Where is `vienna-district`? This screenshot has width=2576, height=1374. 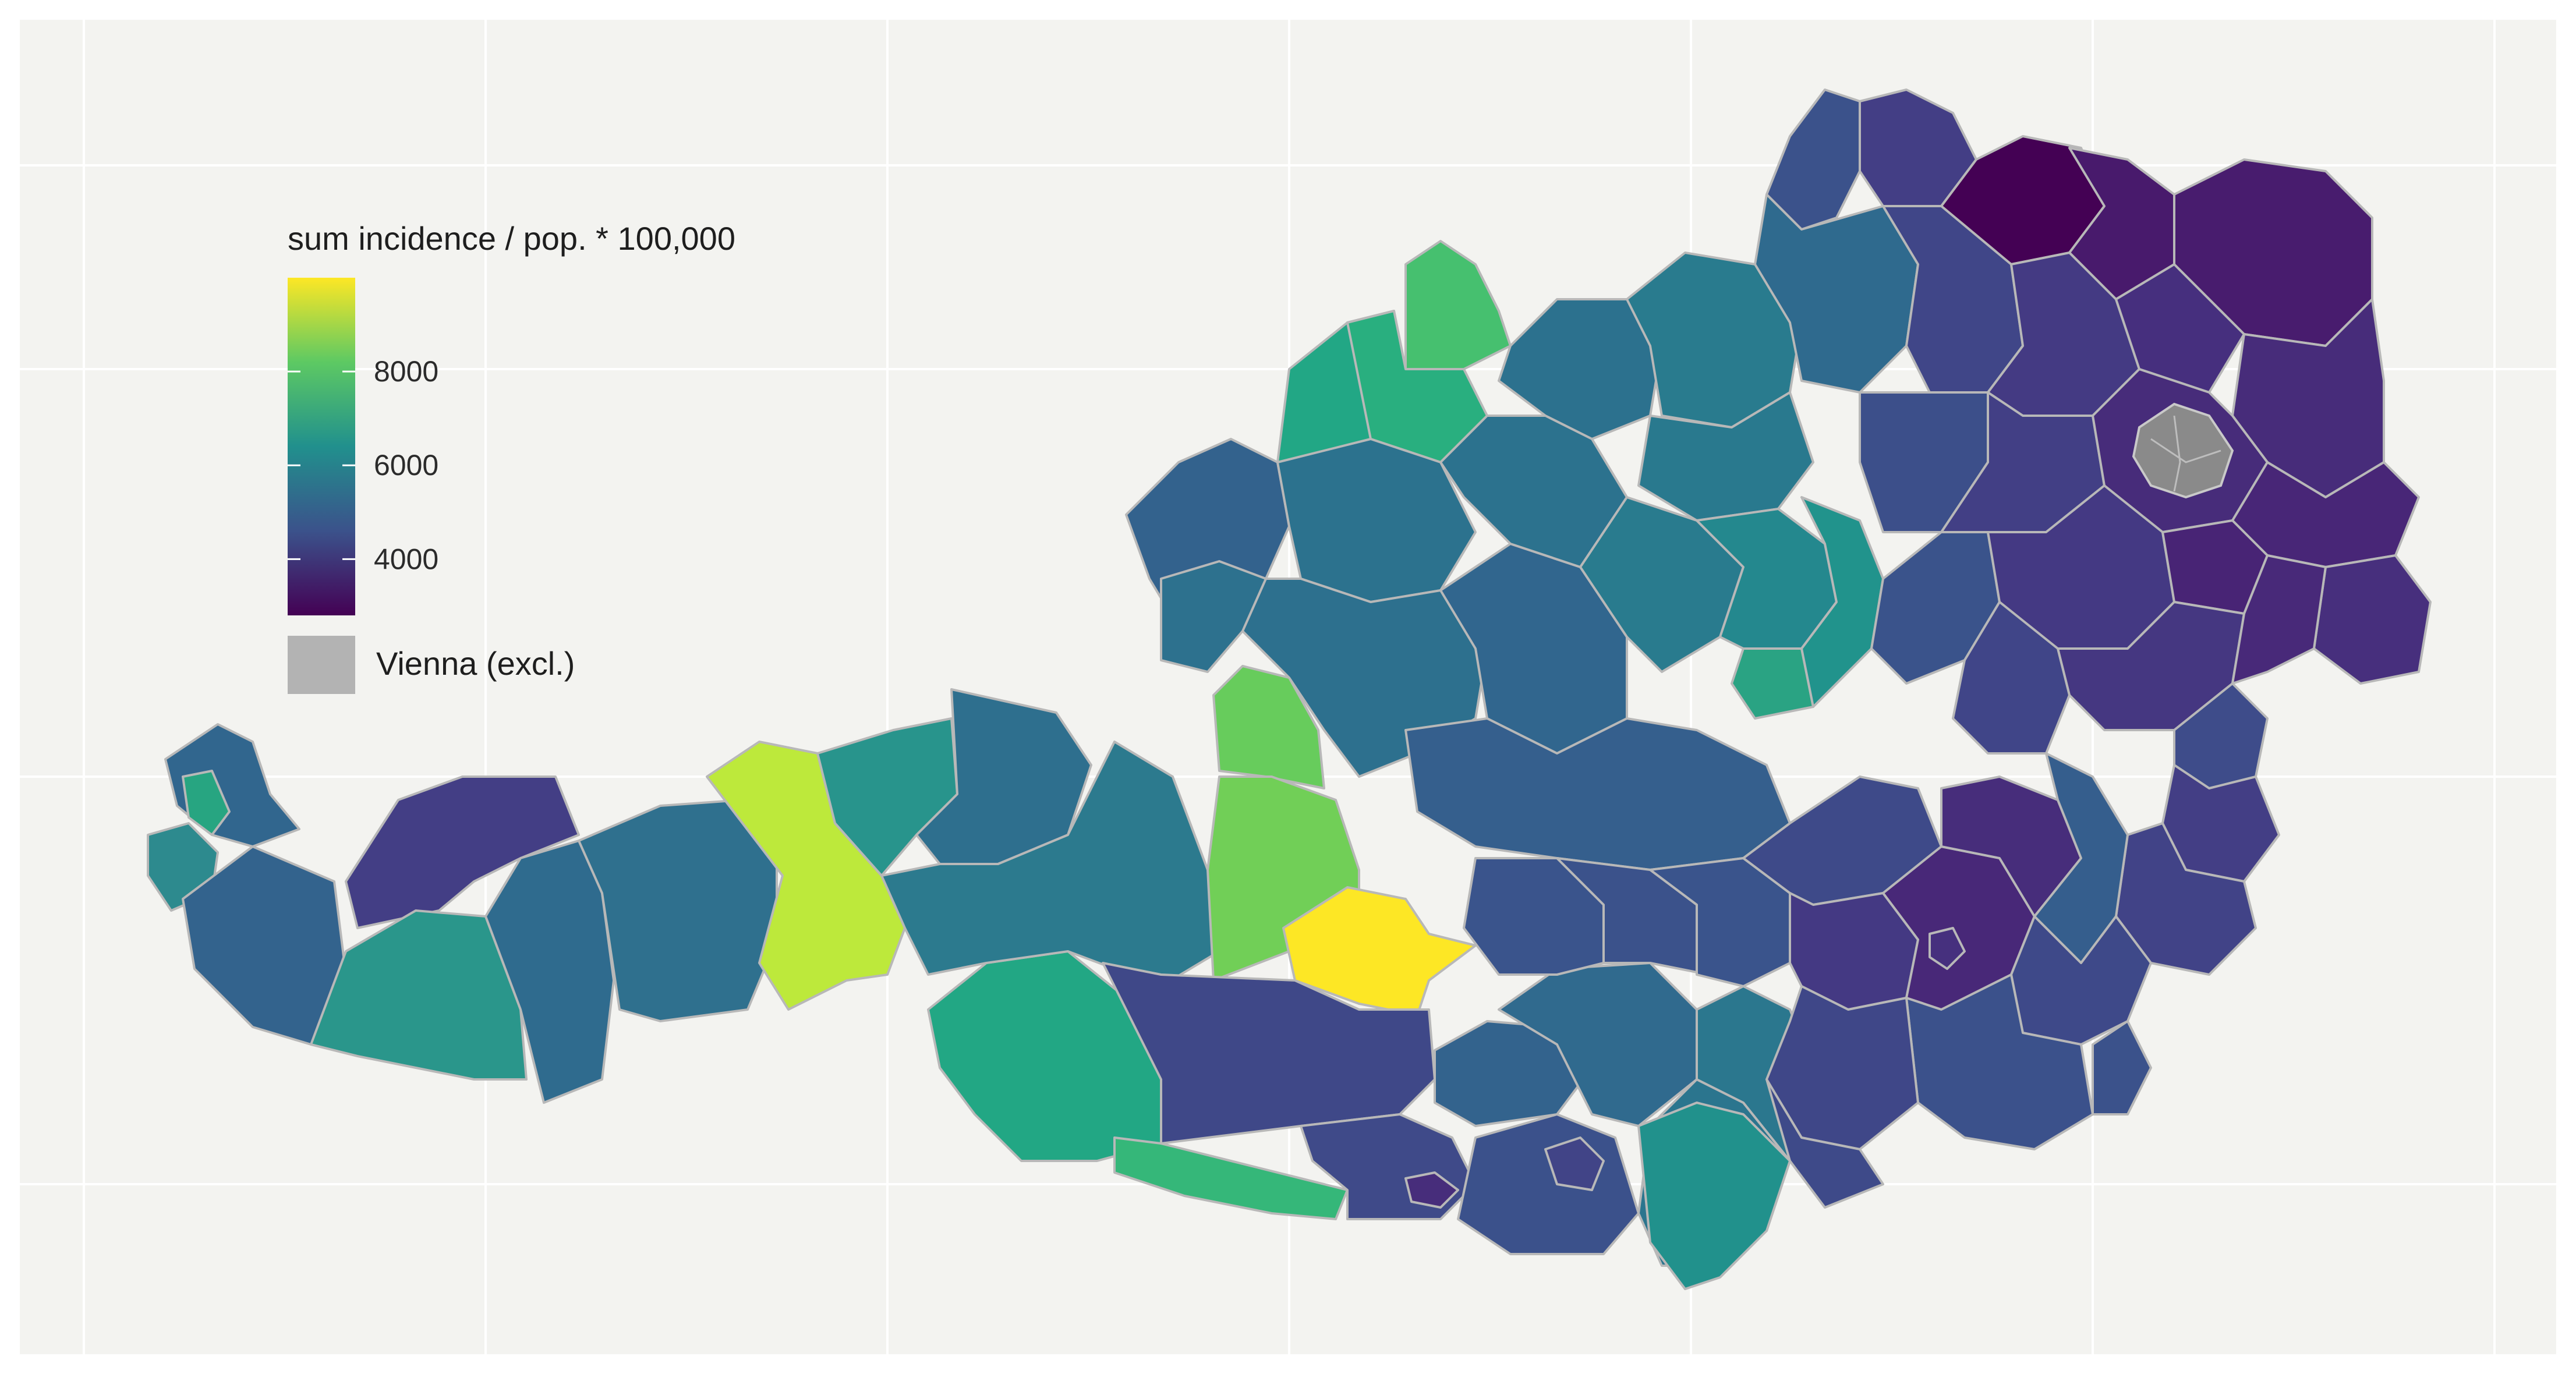
vienna-district is located at coordinates (2183, 450).